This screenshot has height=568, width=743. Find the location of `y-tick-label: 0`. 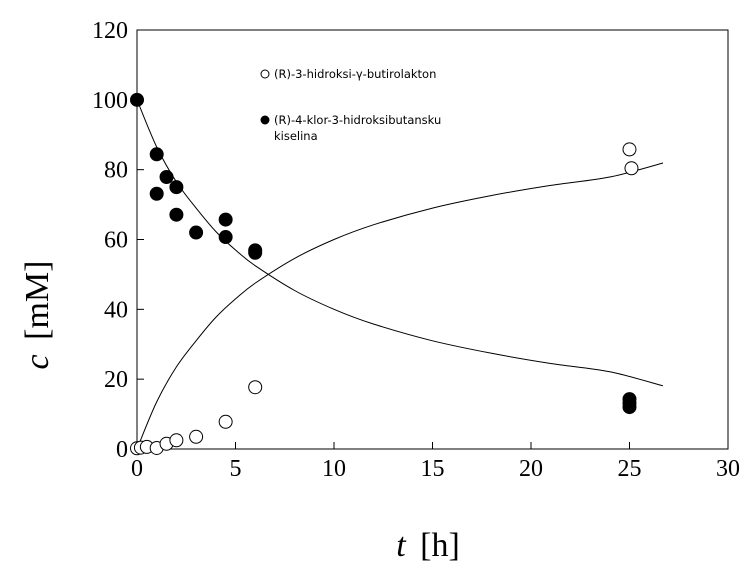

y-tick-label: 0 is located at coordinates (122, 450).